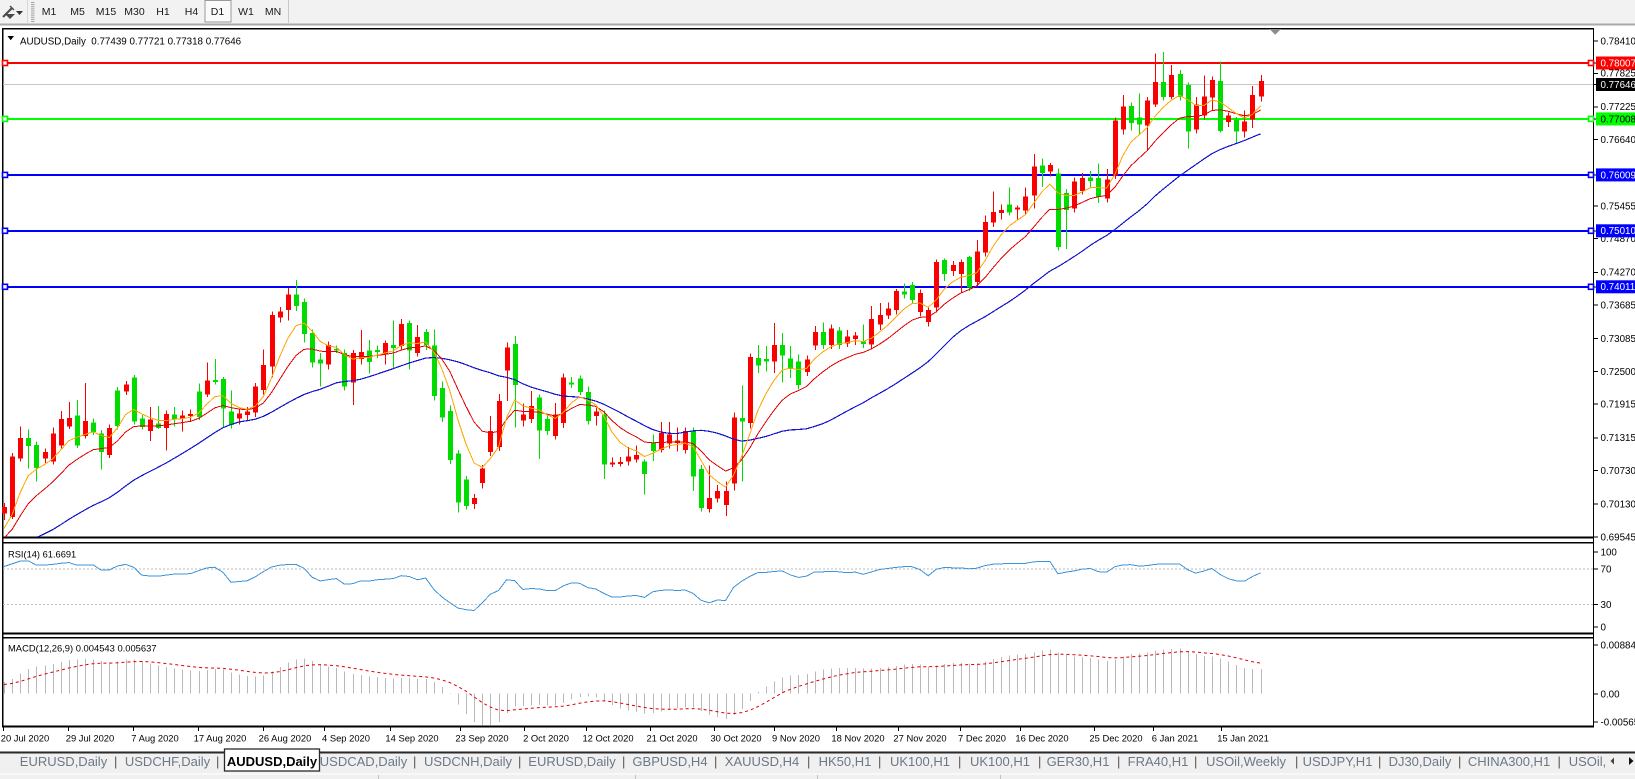 The image size is (1635, 779). I want to click on svg-text: 0.71915, so click(1618, 405).